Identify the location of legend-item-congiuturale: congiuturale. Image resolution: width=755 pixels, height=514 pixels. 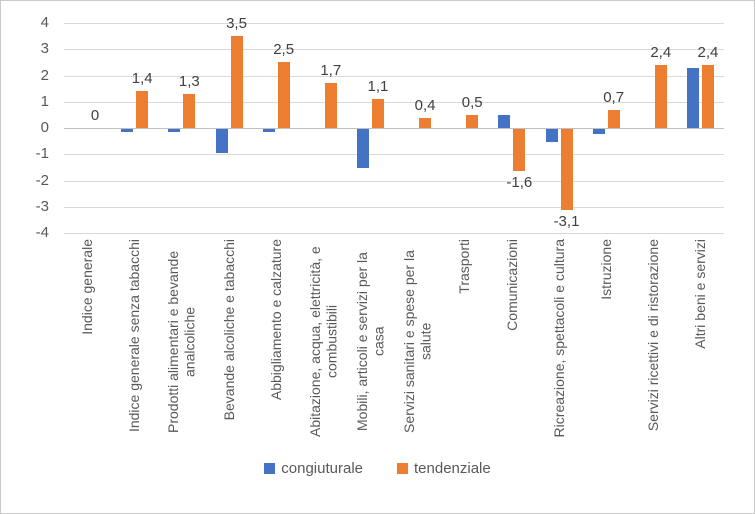
(313, 468).